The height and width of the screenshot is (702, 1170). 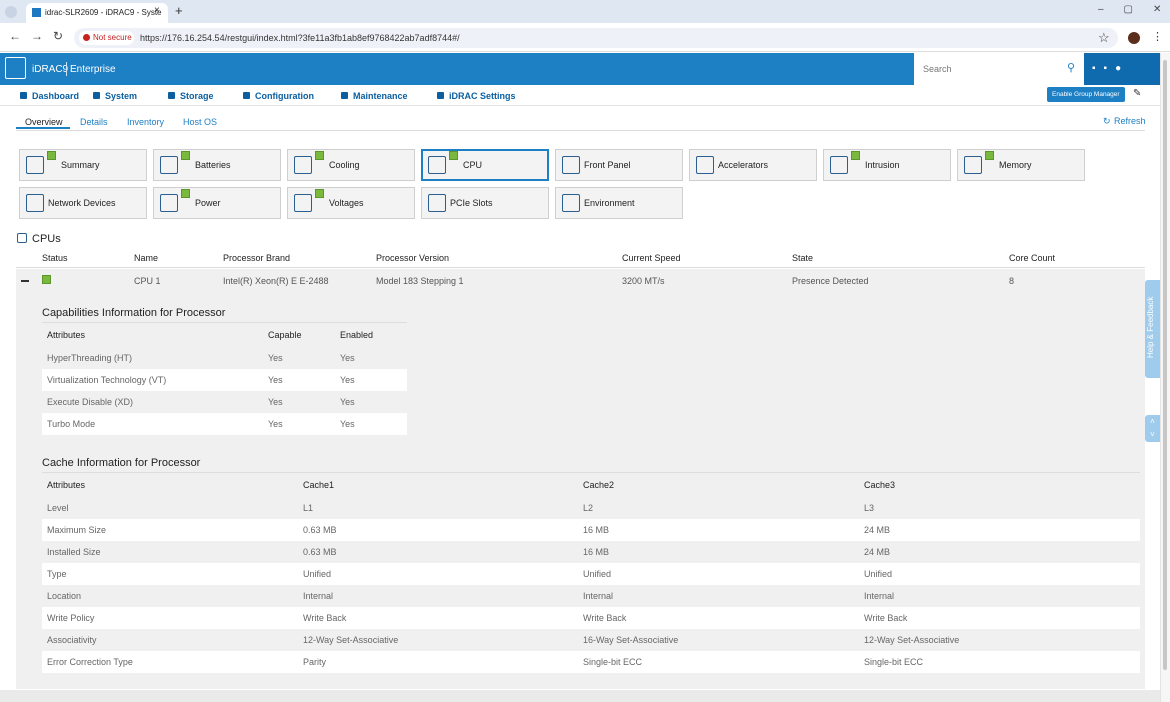 What do you see at coordinates (1137, 93) in the screenshot?
I see `pin: ✎` at bounding box center [1137, 93].